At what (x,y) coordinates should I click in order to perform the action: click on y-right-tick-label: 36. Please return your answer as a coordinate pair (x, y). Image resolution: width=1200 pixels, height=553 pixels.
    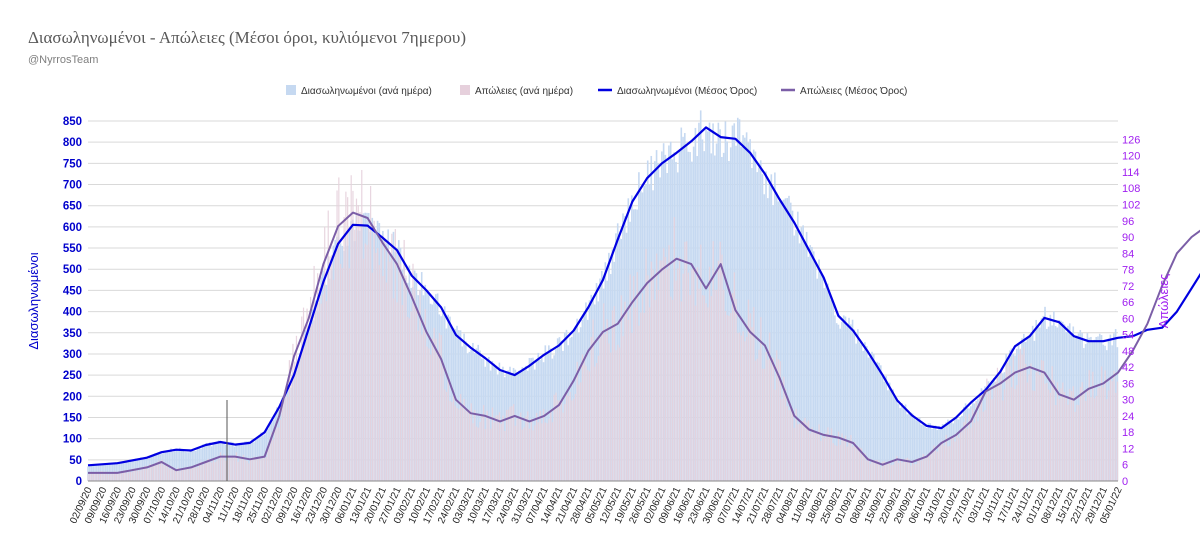
    Looking at the image, I should click on (1128, 384).